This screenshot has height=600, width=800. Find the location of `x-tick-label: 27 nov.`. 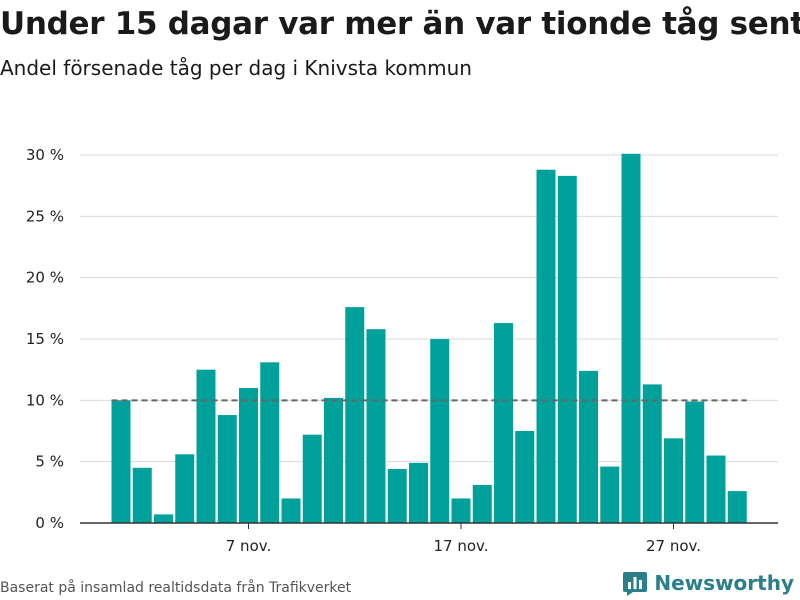

x-tick-label: 27 nov. is located at coordinates (673, 546).